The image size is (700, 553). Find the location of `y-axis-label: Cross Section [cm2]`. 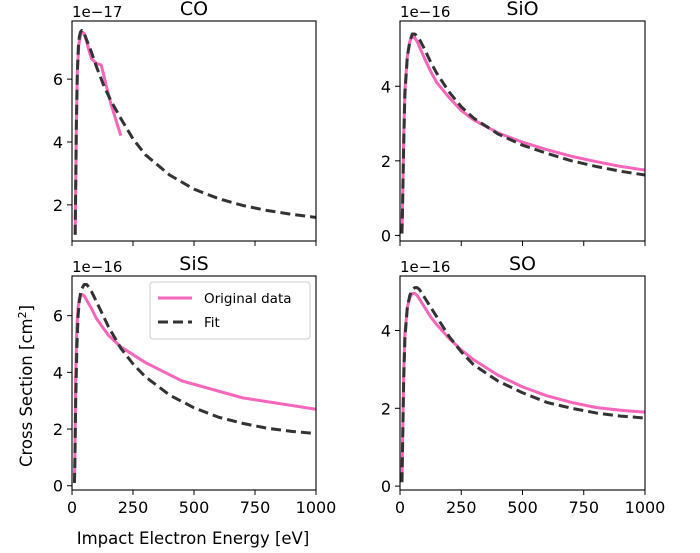

y-axis-label: Cross Section [cm2] is located at coordinates (26, 386).